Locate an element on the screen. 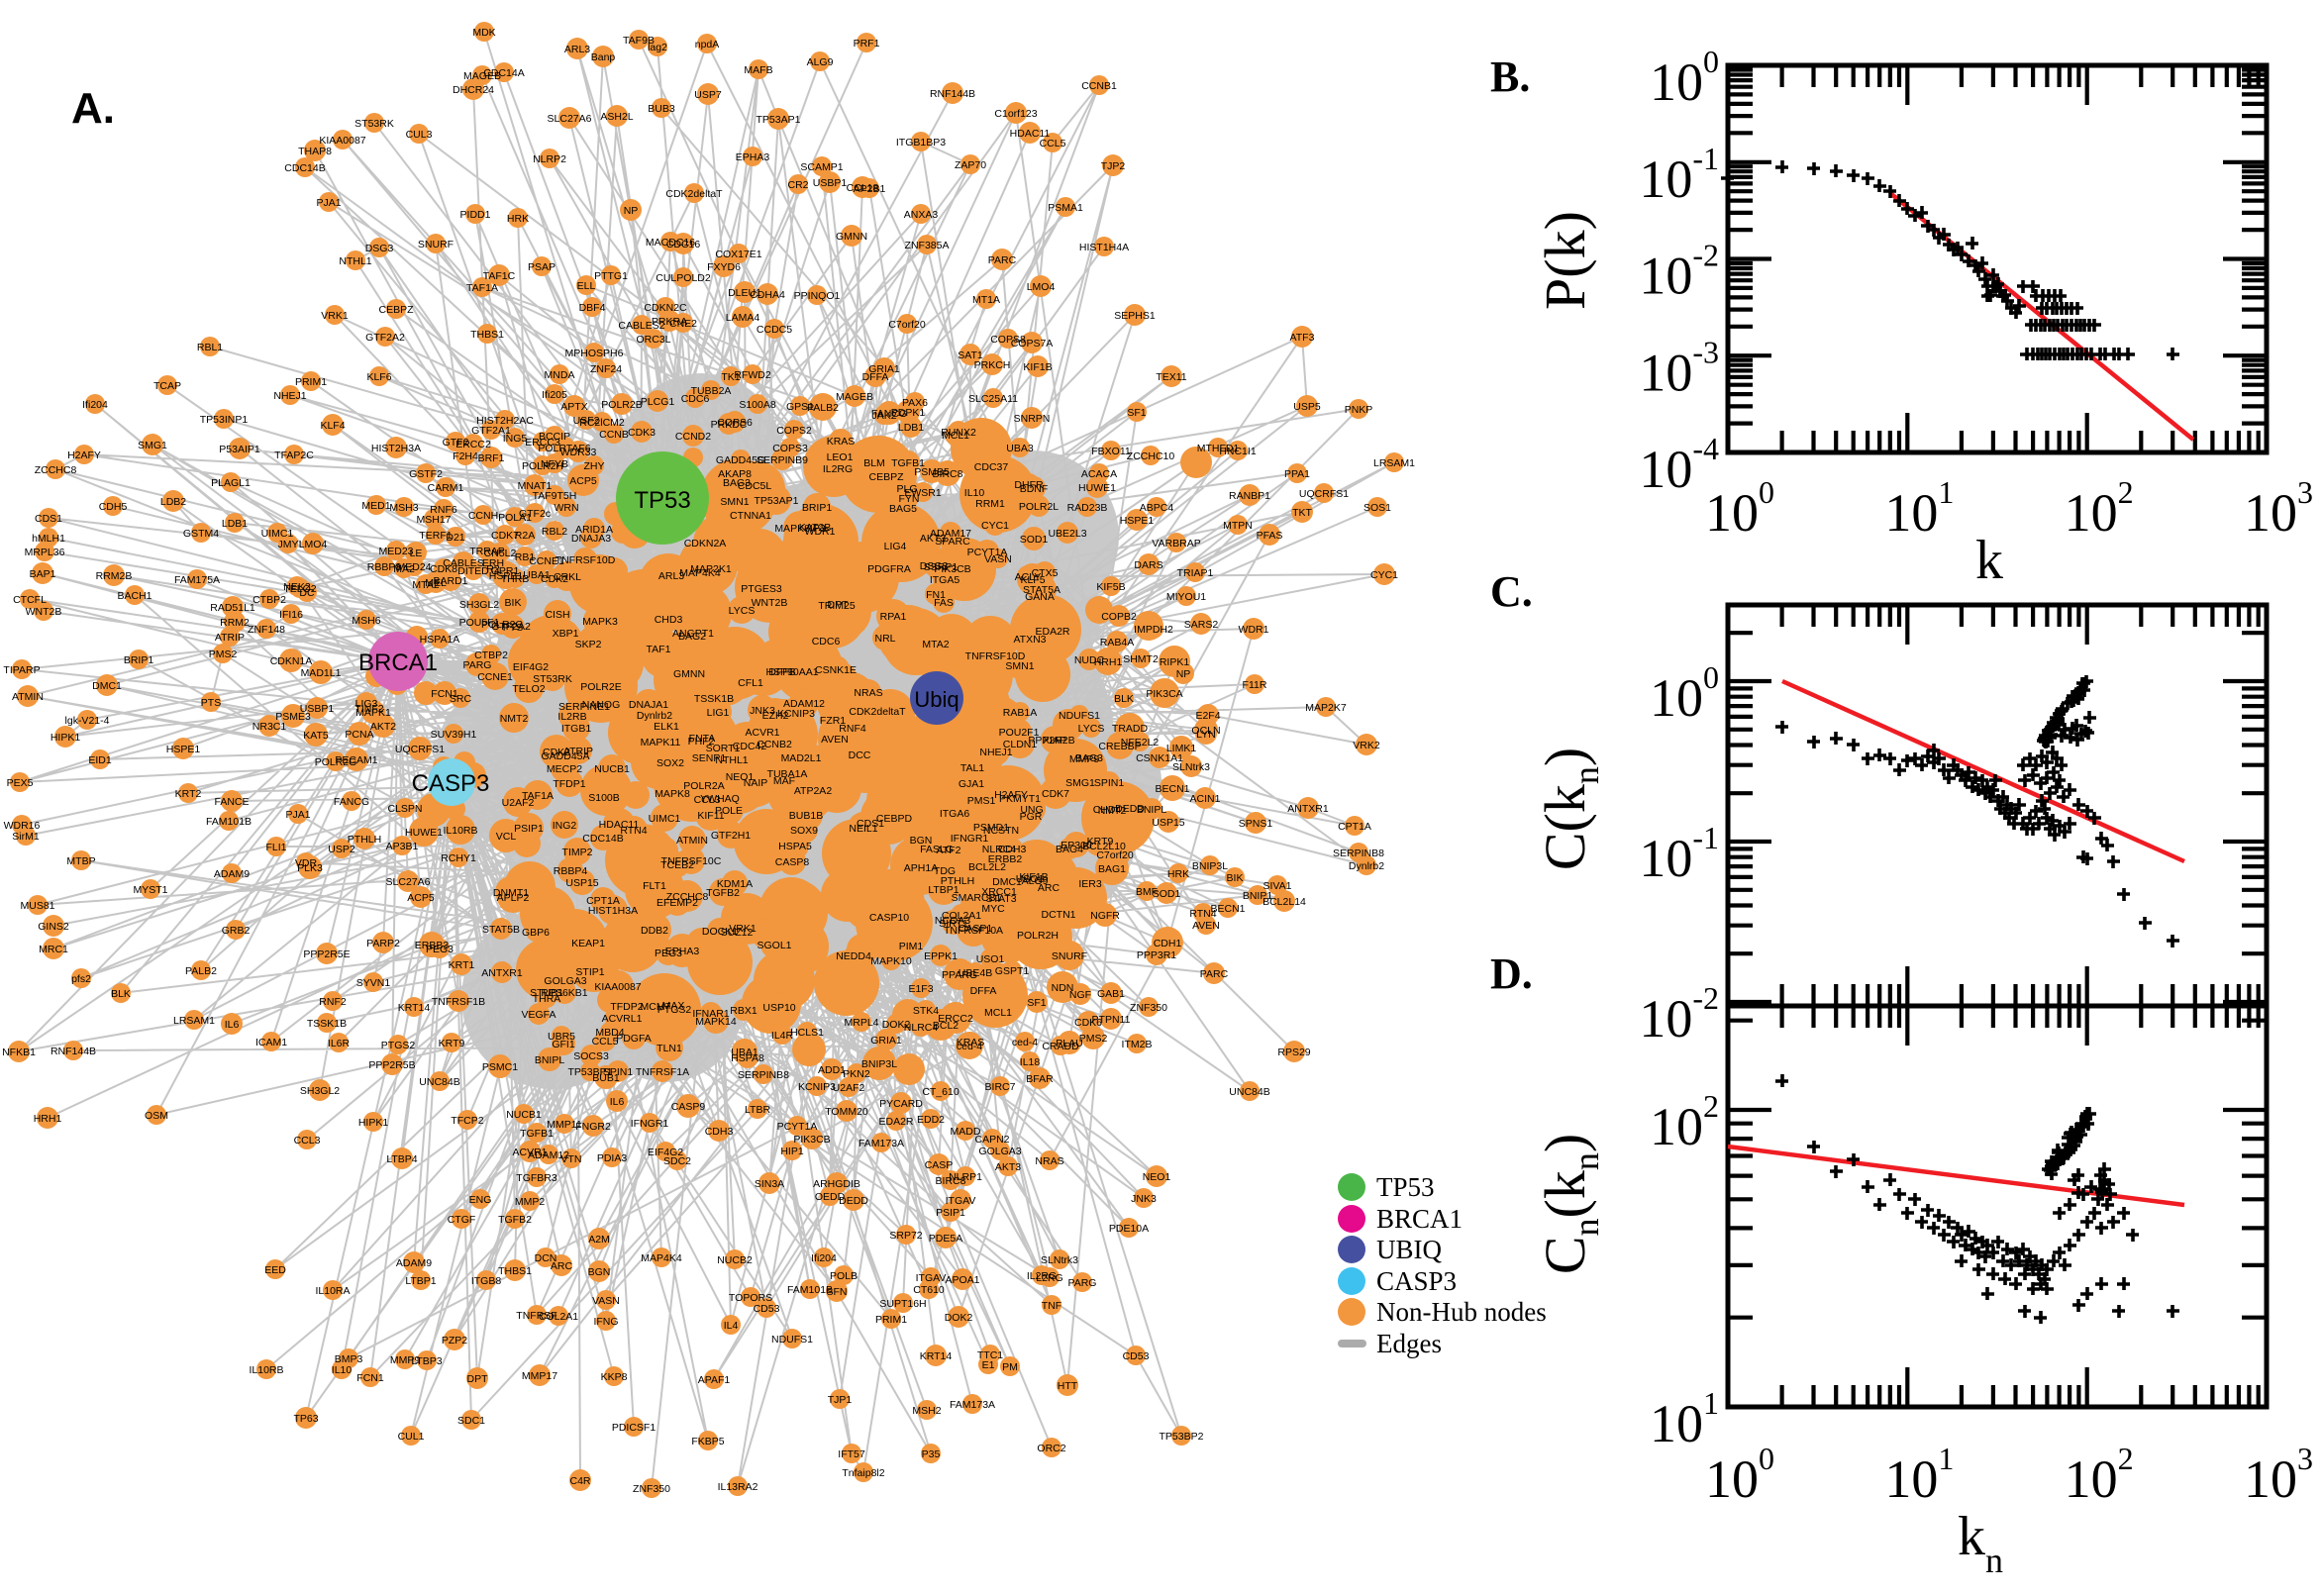 This screenshot has height=1596, width=2323. svg-text: MADD is located at coordinates (966, 1132).